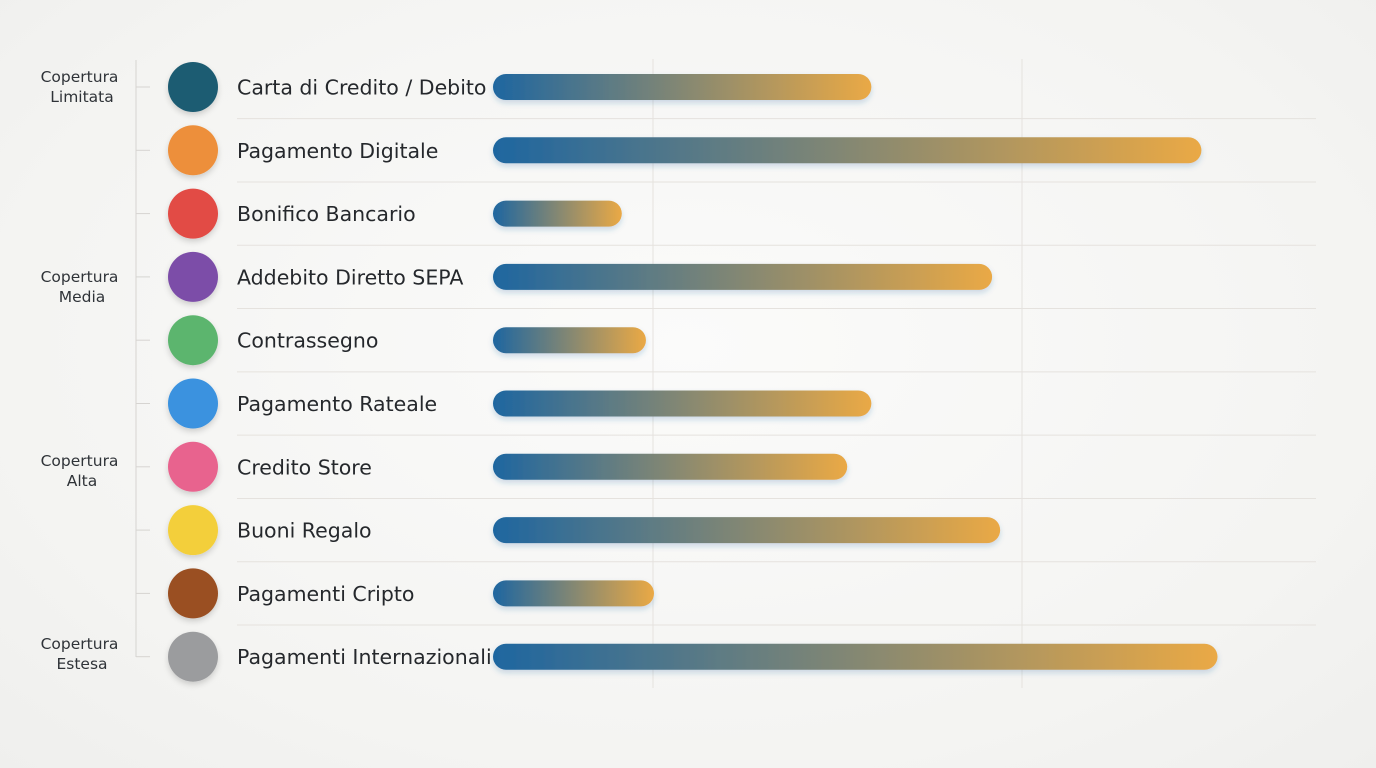  I want to click on category-label: Bonifico Bancario, so click(326, 214).